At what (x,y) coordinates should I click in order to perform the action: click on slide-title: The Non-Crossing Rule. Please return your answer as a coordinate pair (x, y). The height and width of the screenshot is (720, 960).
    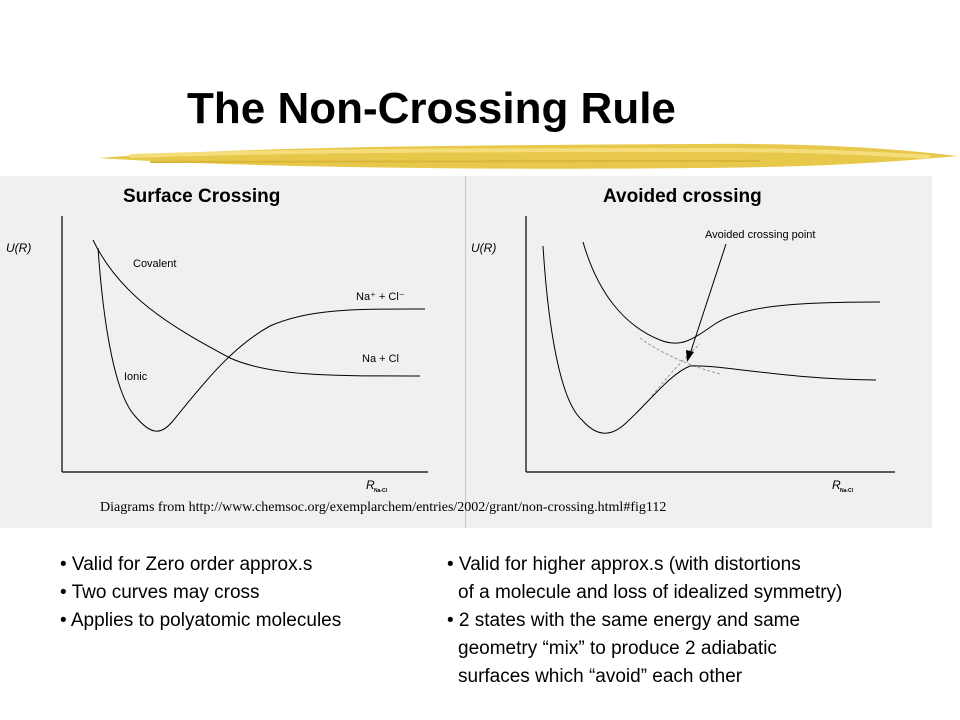
    Looking at the image, I should click on (431, 108).